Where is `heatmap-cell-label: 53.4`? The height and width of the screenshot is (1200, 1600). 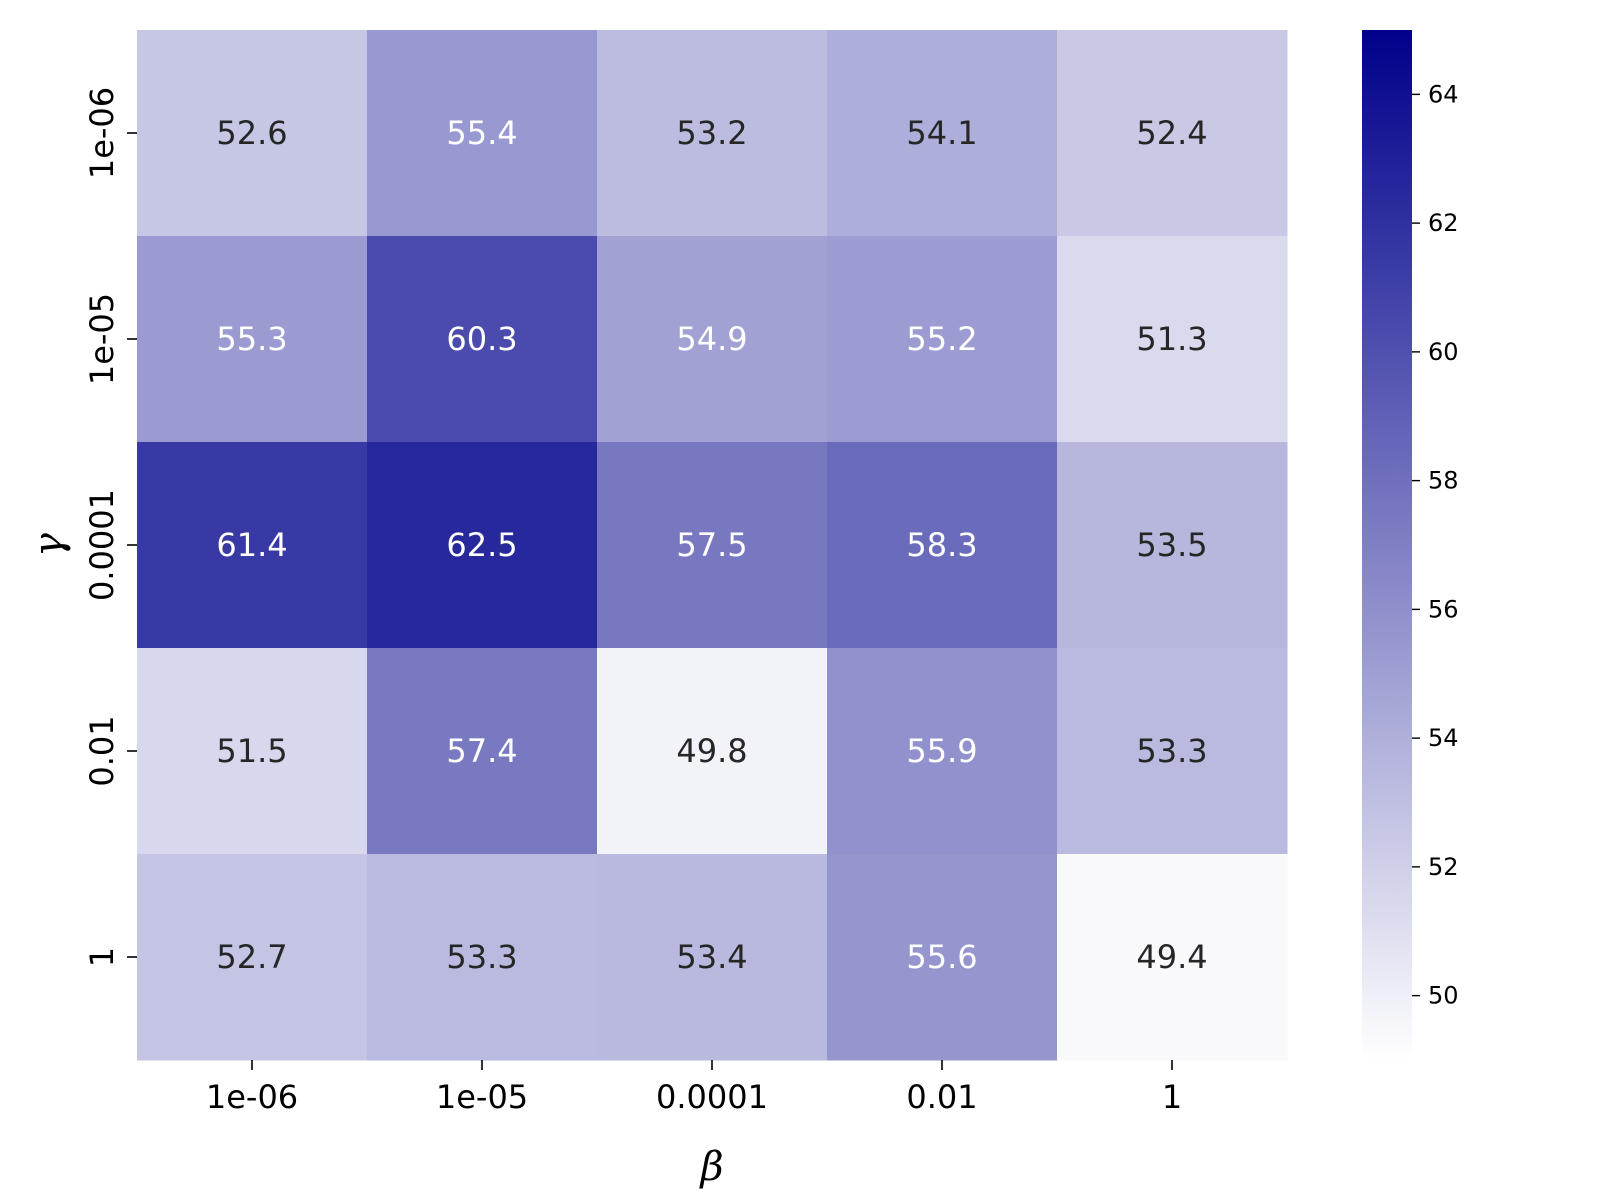
heatmap-cell-label: 53.4 is located at coordinates (711, 957).